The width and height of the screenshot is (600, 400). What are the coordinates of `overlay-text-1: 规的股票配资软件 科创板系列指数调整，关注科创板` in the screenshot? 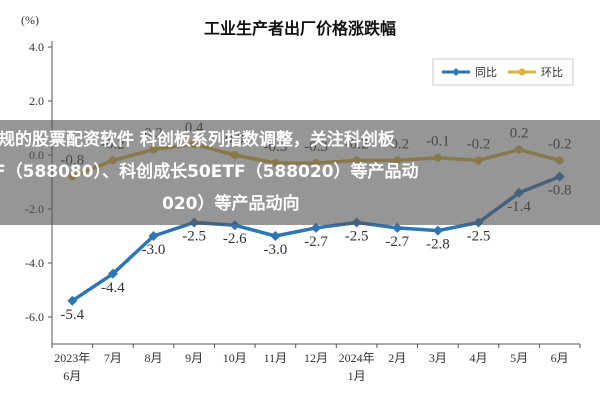 It's located at (197, 140).